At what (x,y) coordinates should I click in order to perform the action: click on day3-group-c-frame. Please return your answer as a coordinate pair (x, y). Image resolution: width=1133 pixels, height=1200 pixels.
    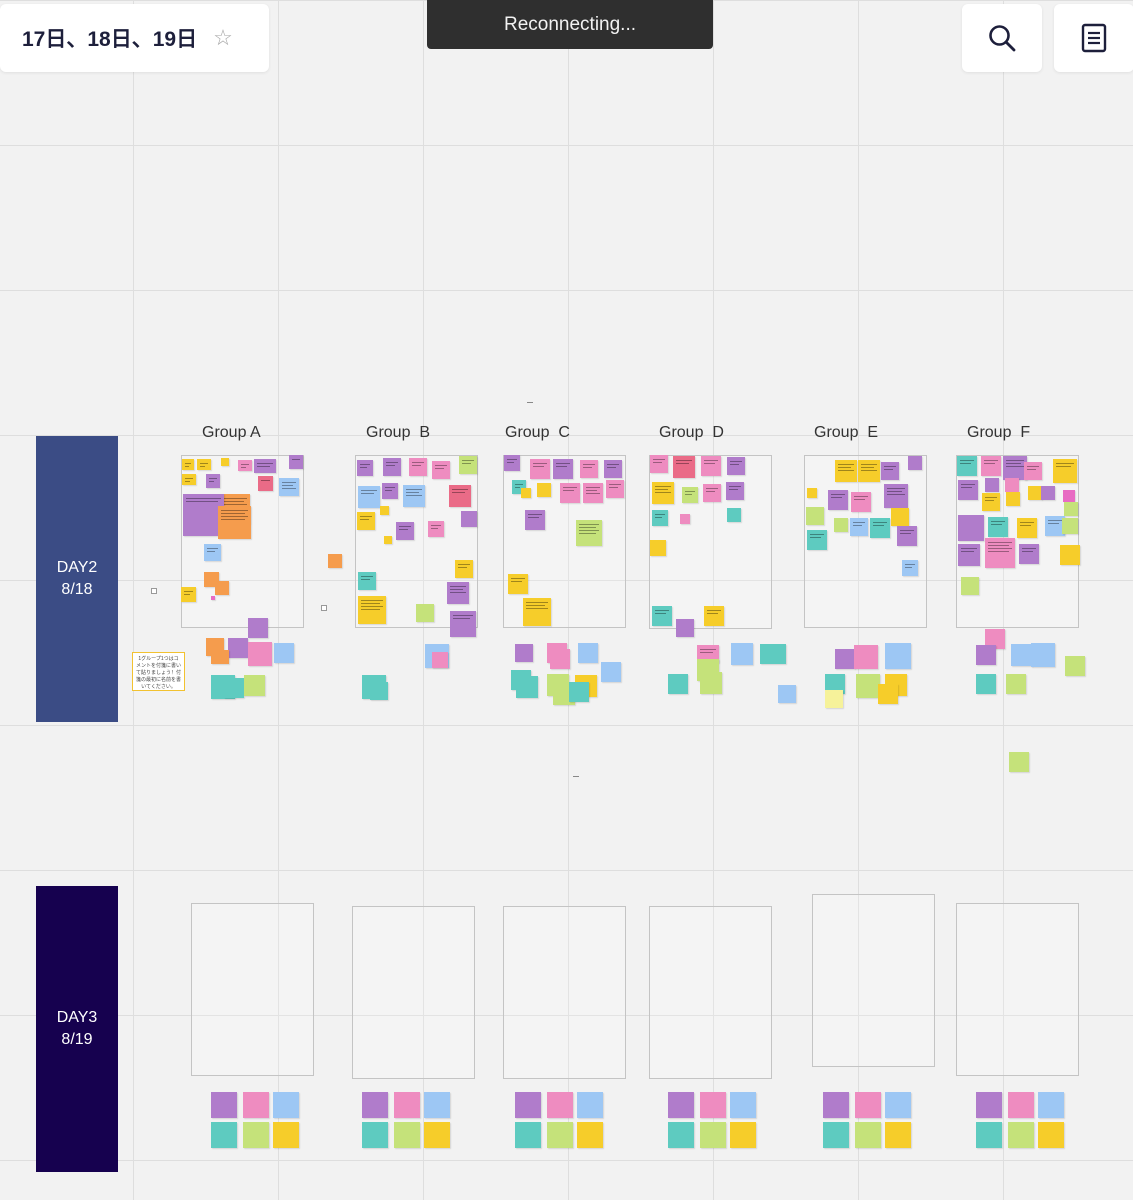
    Looking at the image, I should click on (564, 992).